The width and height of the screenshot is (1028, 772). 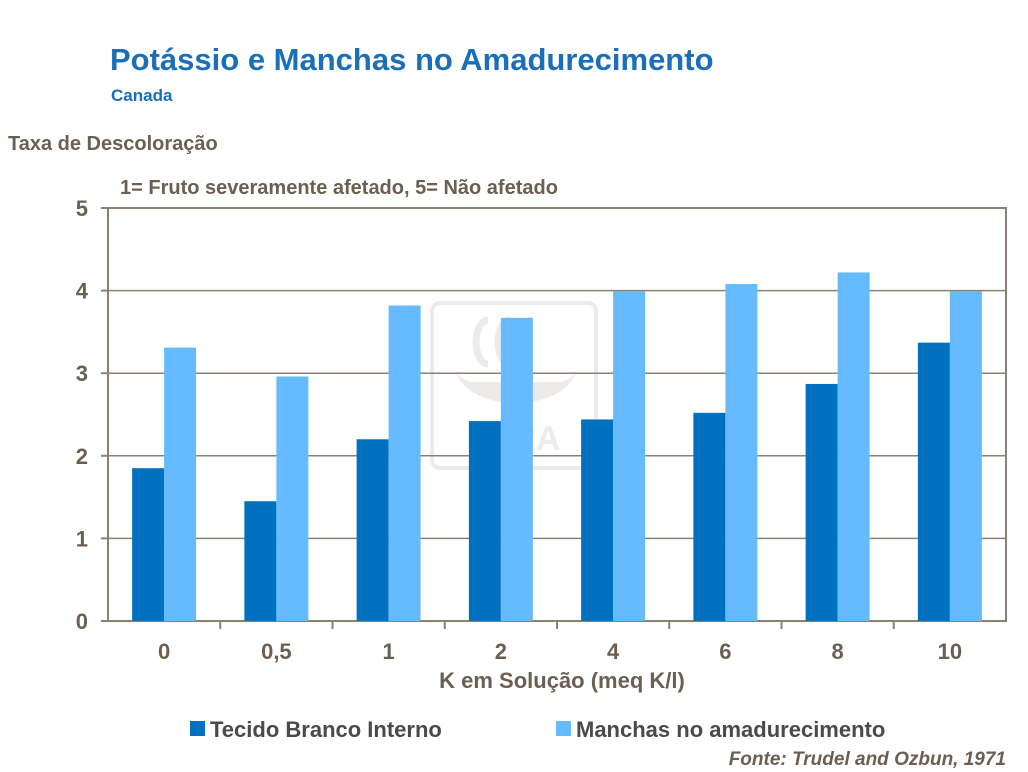 I want to click on x-axis-ticks: 0 0,5 1 2 4 6 8 10, so click(x=560, y=642).